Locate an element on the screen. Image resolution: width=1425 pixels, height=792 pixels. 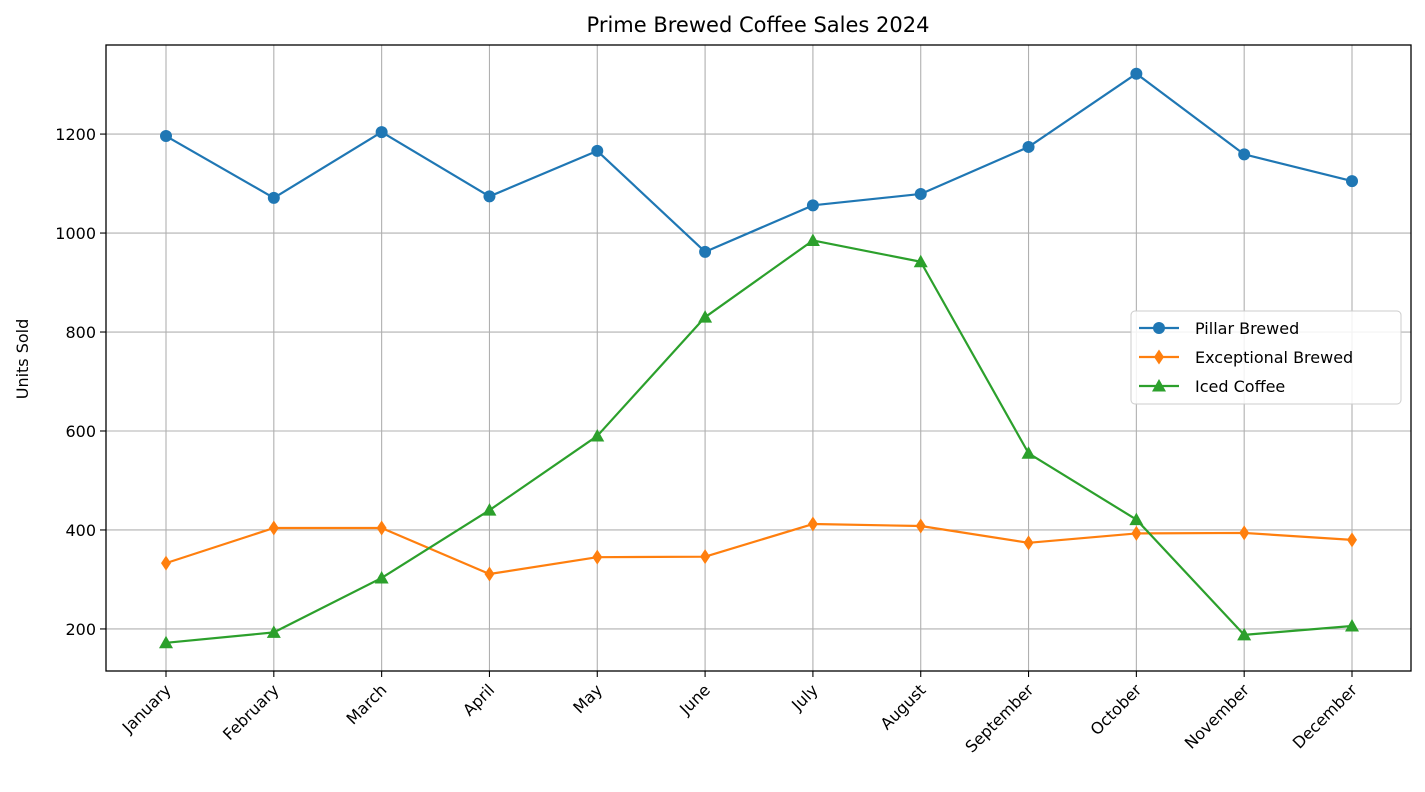
legend-item-exceptional-brewed: Exceptional Brewed is located at coordinates (1246, 357).